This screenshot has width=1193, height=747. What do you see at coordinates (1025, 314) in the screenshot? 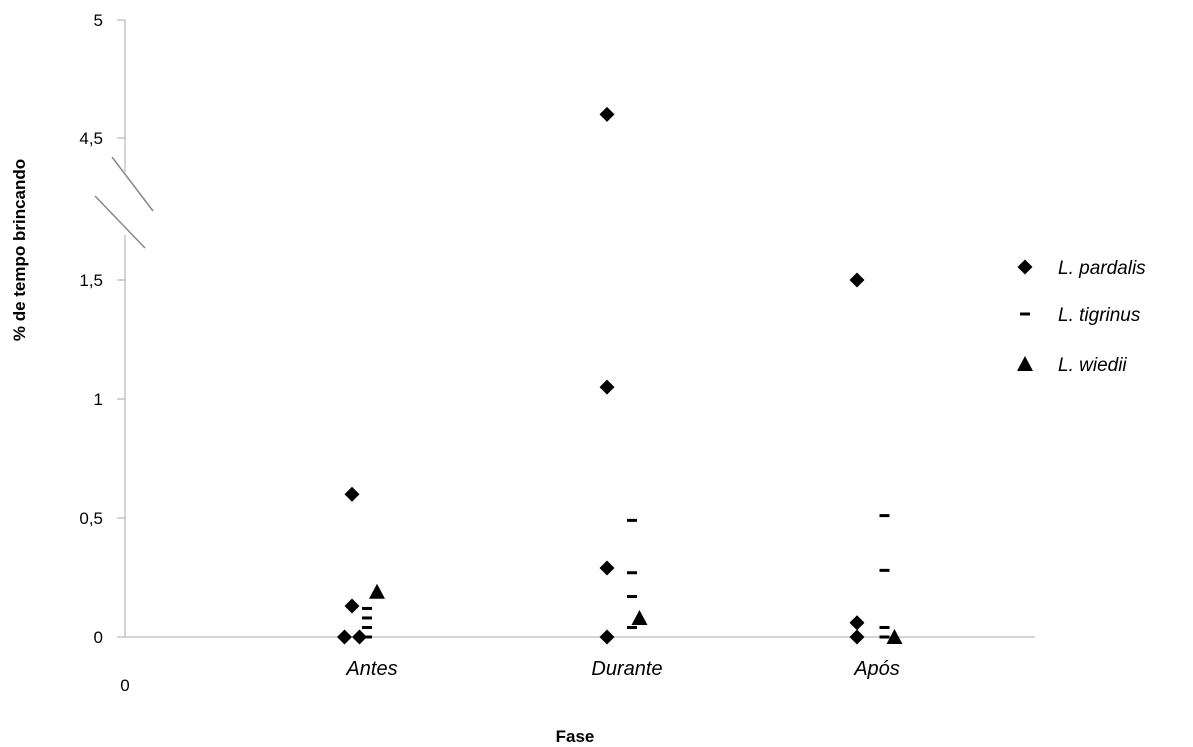
I see `legend-marker-dash` at bounding box center [1025, 314].